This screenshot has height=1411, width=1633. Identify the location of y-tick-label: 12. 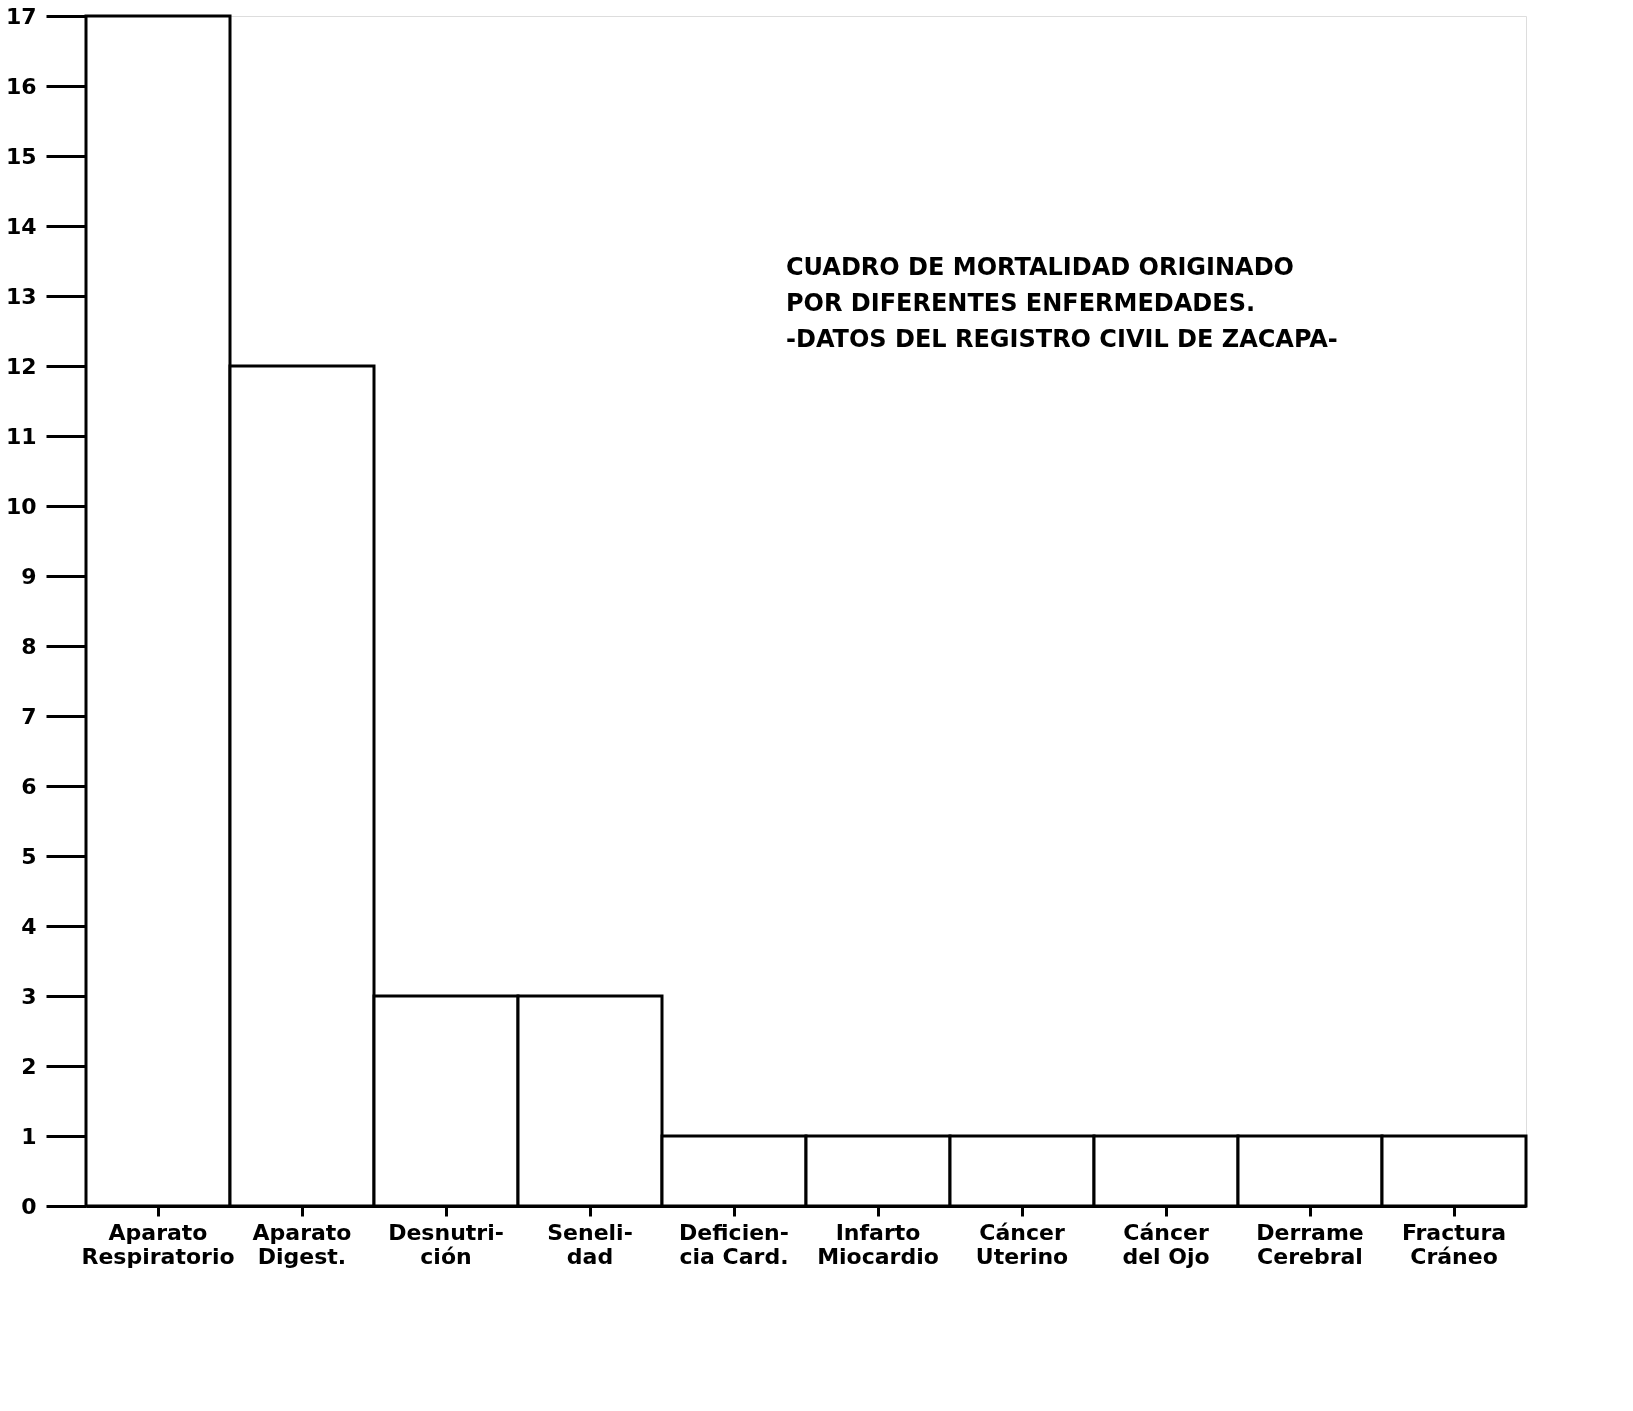
(21, 366).